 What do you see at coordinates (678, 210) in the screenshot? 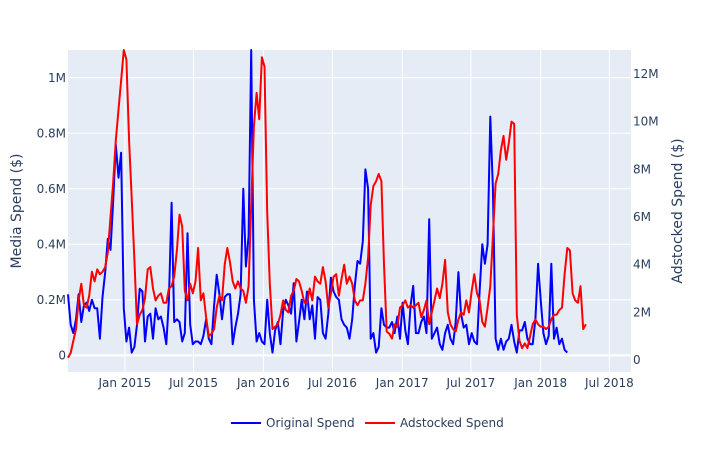
I see `y-right-axis-title: Adstocked Spend ($)` at bounding box center [678, 210].